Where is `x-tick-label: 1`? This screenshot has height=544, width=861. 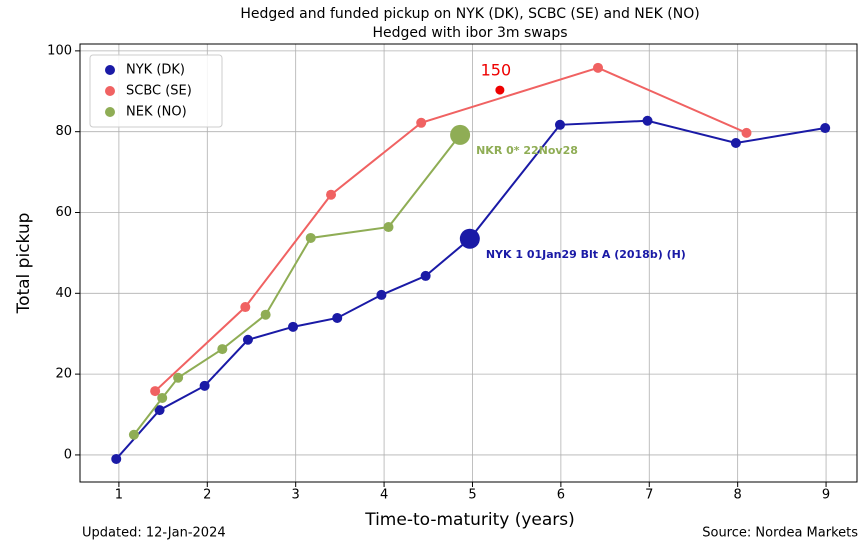 x-tick-label: 1 is located at coordinates (119, 495).